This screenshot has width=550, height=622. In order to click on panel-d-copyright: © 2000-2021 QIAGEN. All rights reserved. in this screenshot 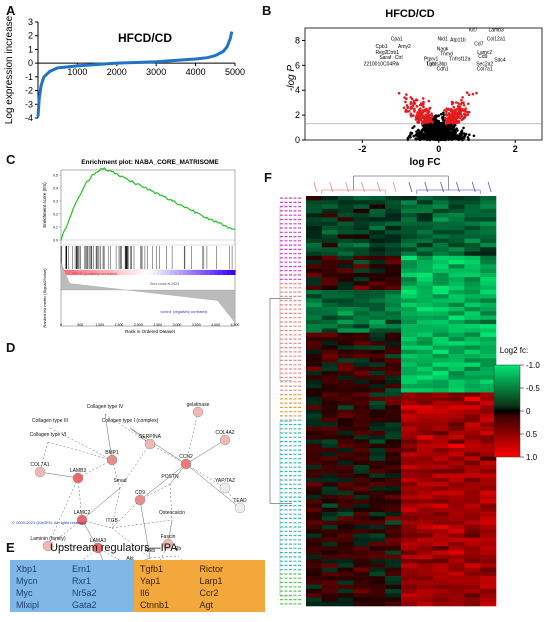, I will do `click(49, 522)`.